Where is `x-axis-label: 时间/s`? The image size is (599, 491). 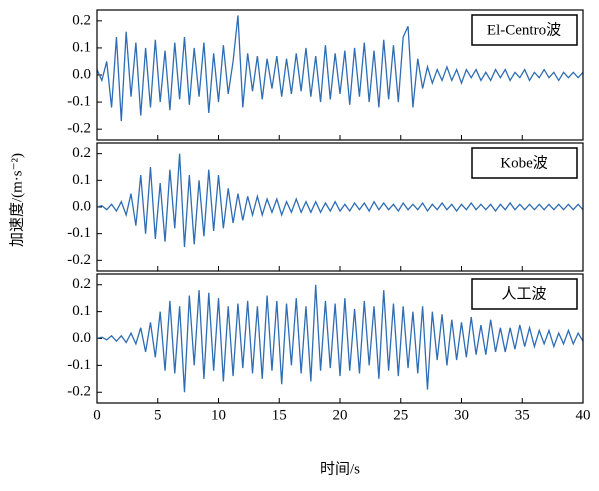 x-axis-label: 时间/s is located at coordinates (340, 468).